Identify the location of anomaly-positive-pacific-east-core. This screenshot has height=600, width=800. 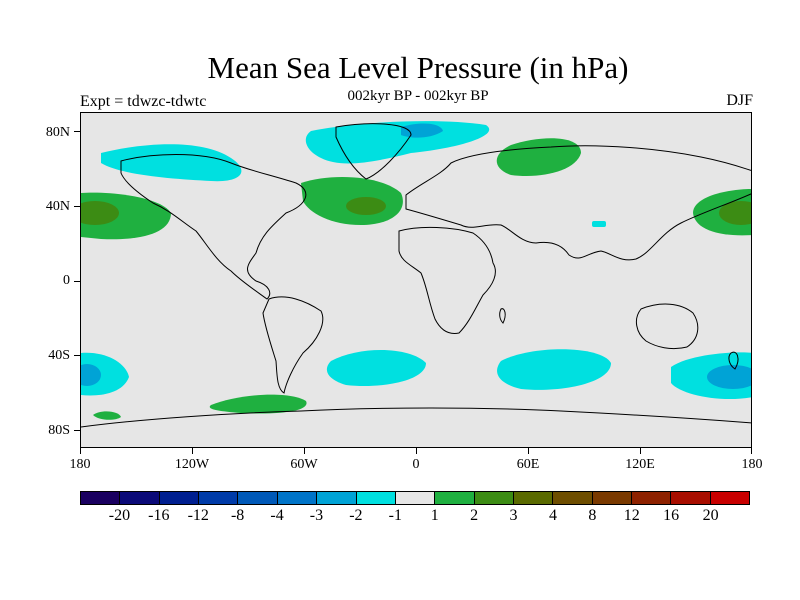
(735, 213).